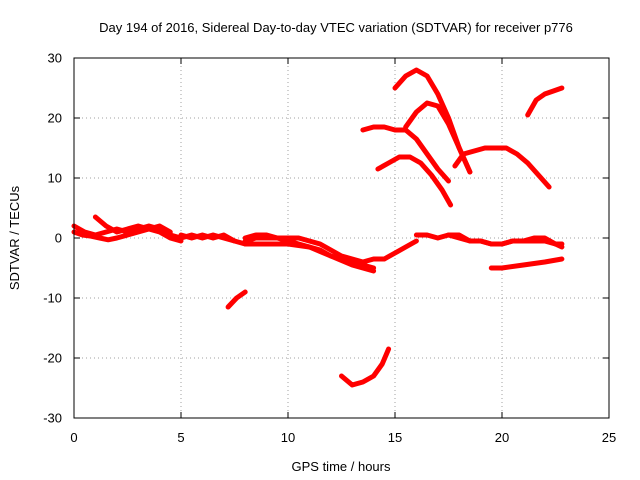 This screenshot has width=640, height=480. I want to click on x-tick-label: 20, so click(502, 437).